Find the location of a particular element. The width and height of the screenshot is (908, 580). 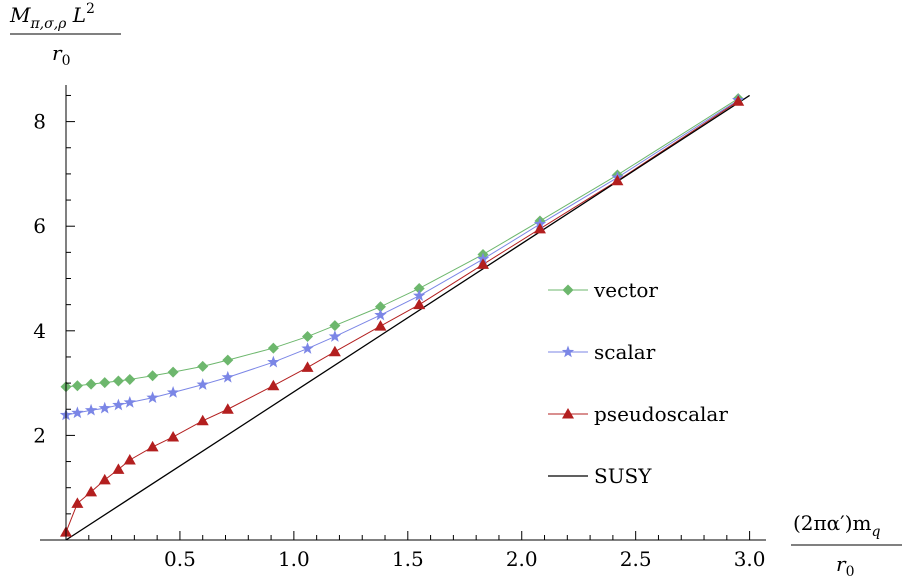

legend: vector scalar pseudoscalar SUSY is located at coordinates (638, 383).